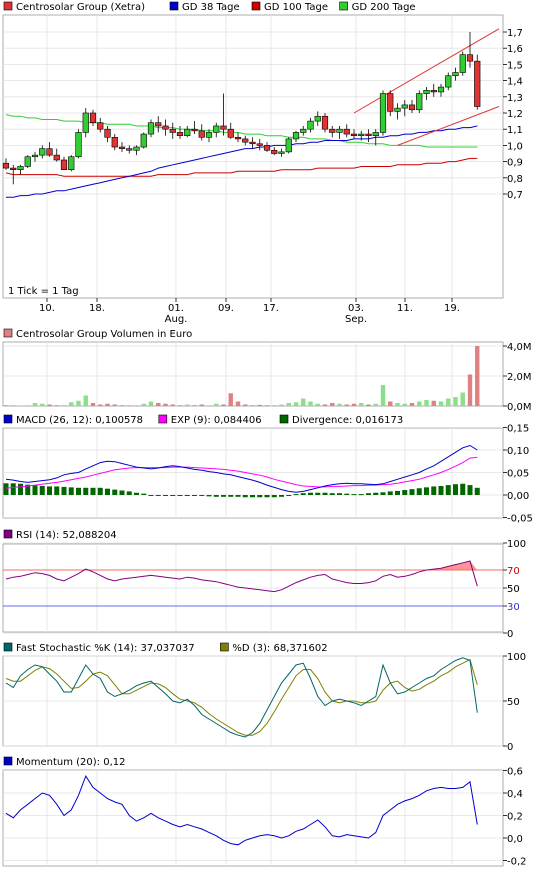  What do you see at coordinates (518, 474) in the screenshot?
I see `macd-y-axis: 0,15 0,10 0,05 0,00 -0,05` at bounding box center [518, 474].